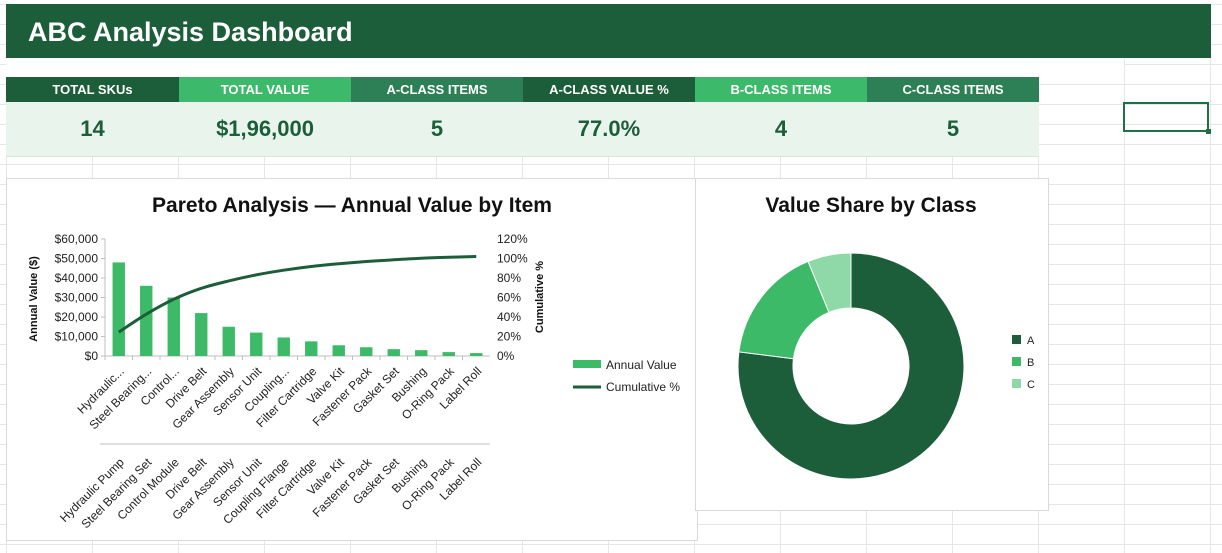 The height and width of the screenshot is (553, 1222). I want to click on legend-label-b: B, so click(1030, 363).